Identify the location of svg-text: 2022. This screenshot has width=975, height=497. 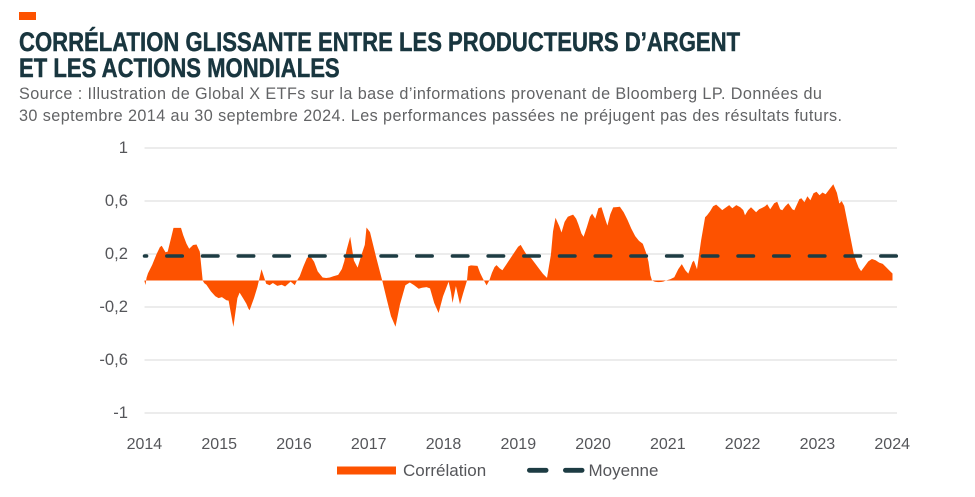
(743, 444).